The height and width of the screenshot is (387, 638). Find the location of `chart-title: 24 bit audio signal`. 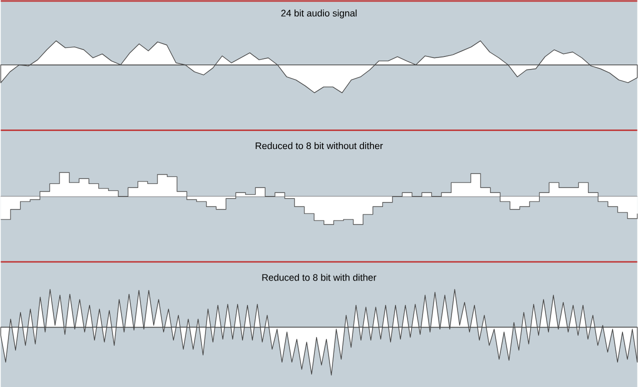

chart-title: 24 bit audio signal is located at coordinates (319, 13).